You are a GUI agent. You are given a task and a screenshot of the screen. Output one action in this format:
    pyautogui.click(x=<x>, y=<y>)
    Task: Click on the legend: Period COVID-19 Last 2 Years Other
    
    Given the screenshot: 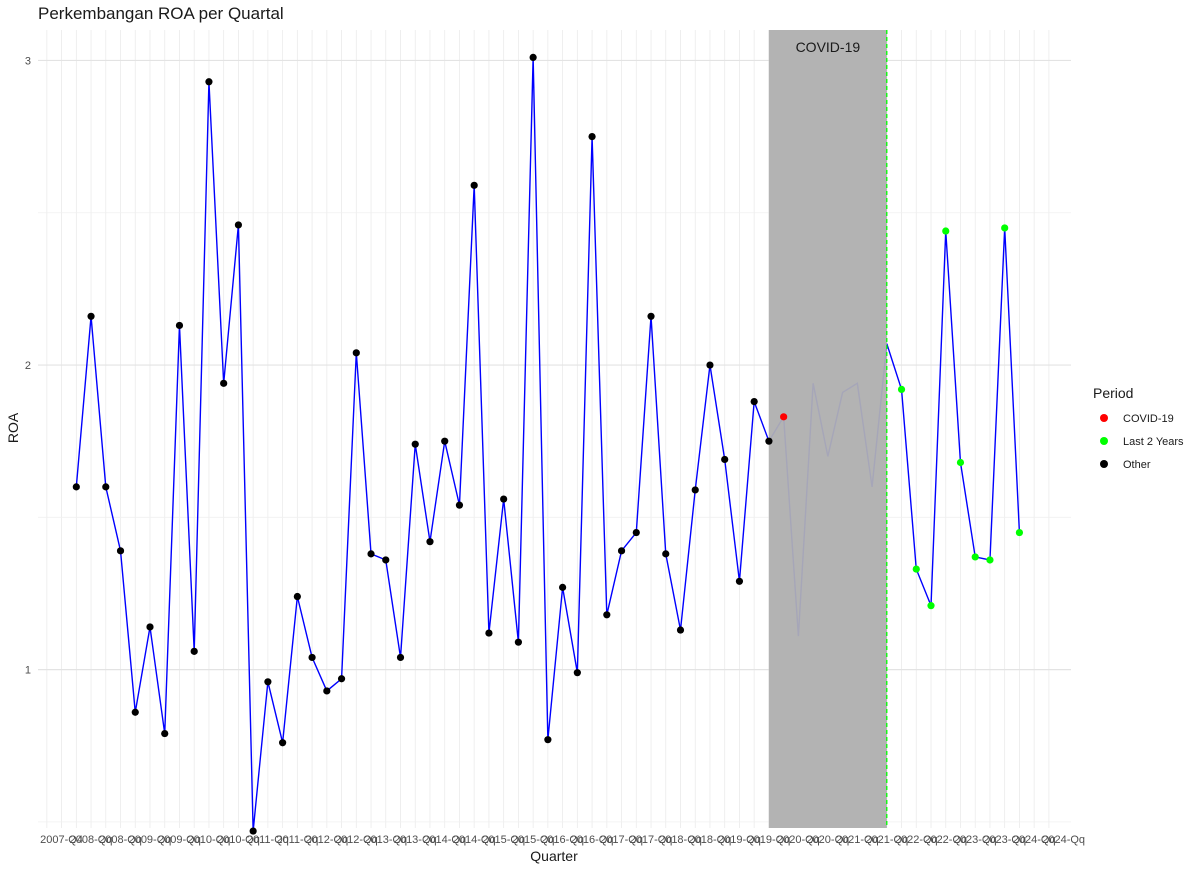 What is the action you would take?
    pyautogui.click(x=1138, y=428)
    